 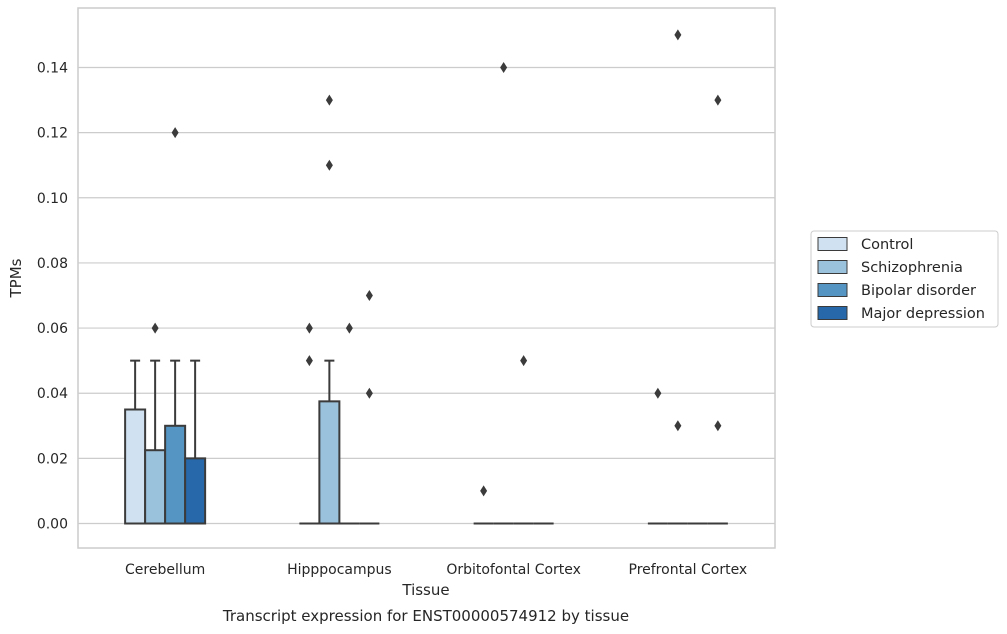 I want to click on y-tick-label: 0.06, so click(x=52, y=329).